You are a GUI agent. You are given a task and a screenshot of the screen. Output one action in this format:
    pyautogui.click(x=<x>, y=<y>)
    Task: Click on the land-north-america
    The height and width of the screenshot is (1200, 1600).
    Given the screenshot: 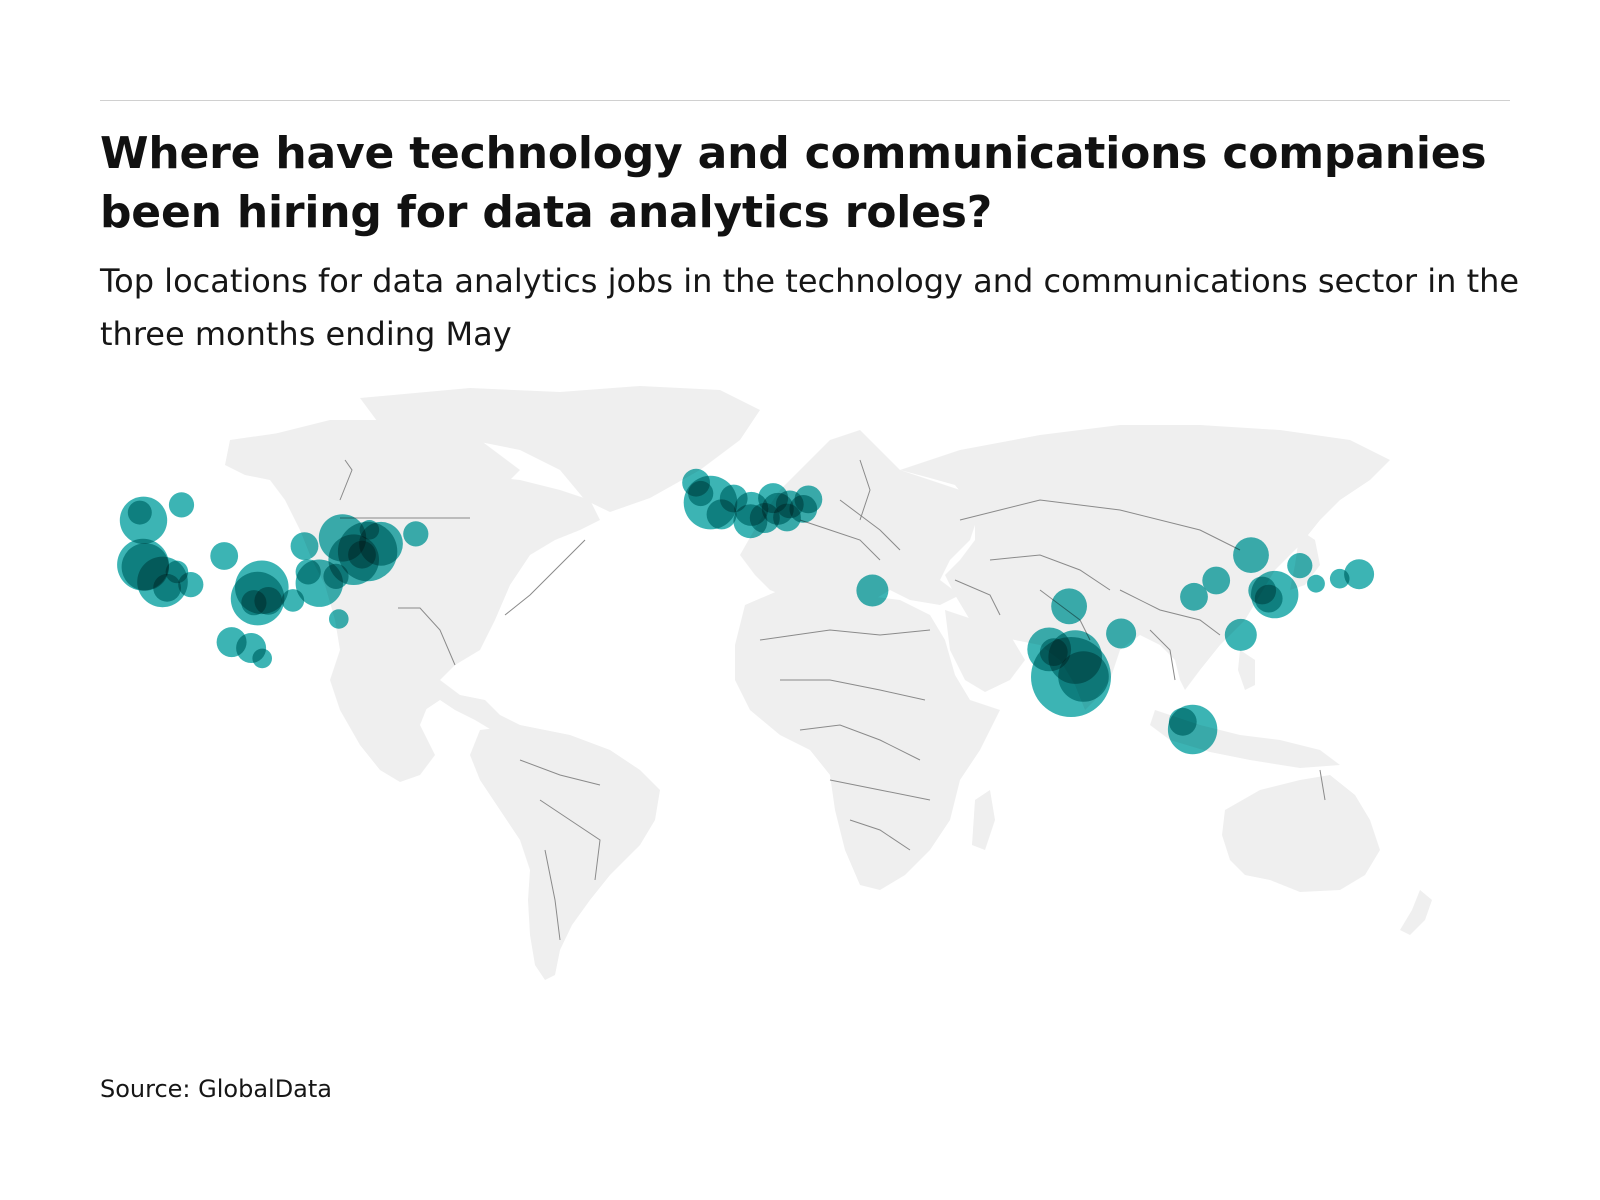 What is the action you would take?
    pyautogui.click(x=412, y=606)
    